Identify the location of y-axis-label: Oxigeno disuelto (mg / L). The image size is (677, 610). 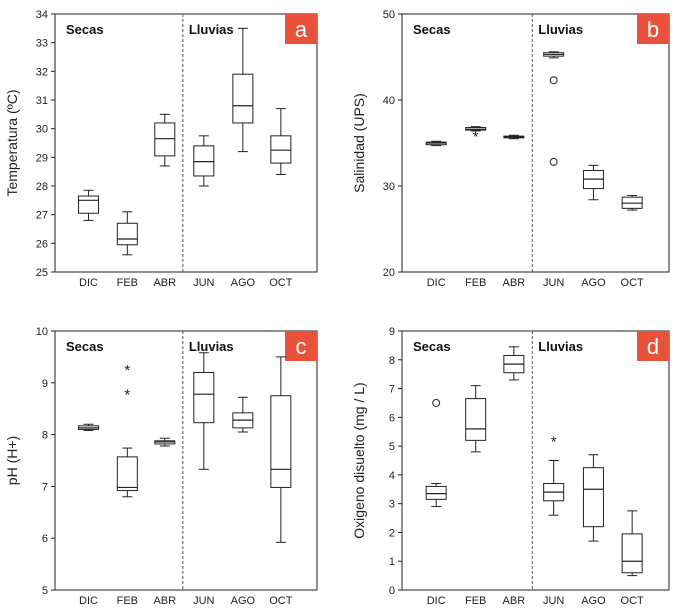
(359, 460).